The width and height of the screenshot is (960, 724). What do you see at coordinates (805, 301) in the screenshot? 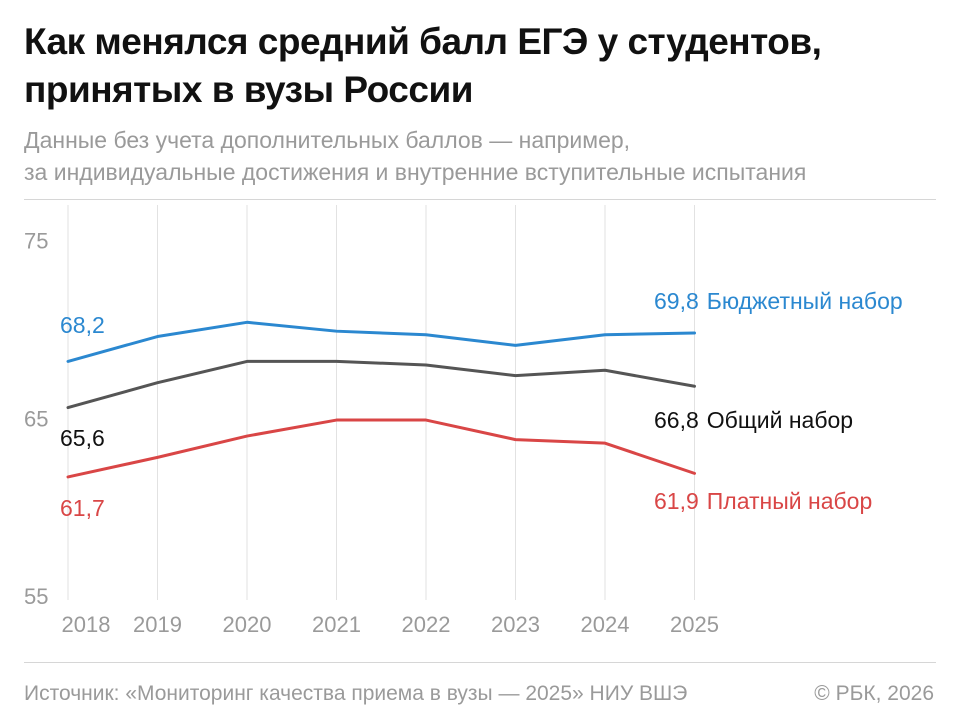
I see `series-name-budget: Бюджетный набор` at bounding box center [805, 301].